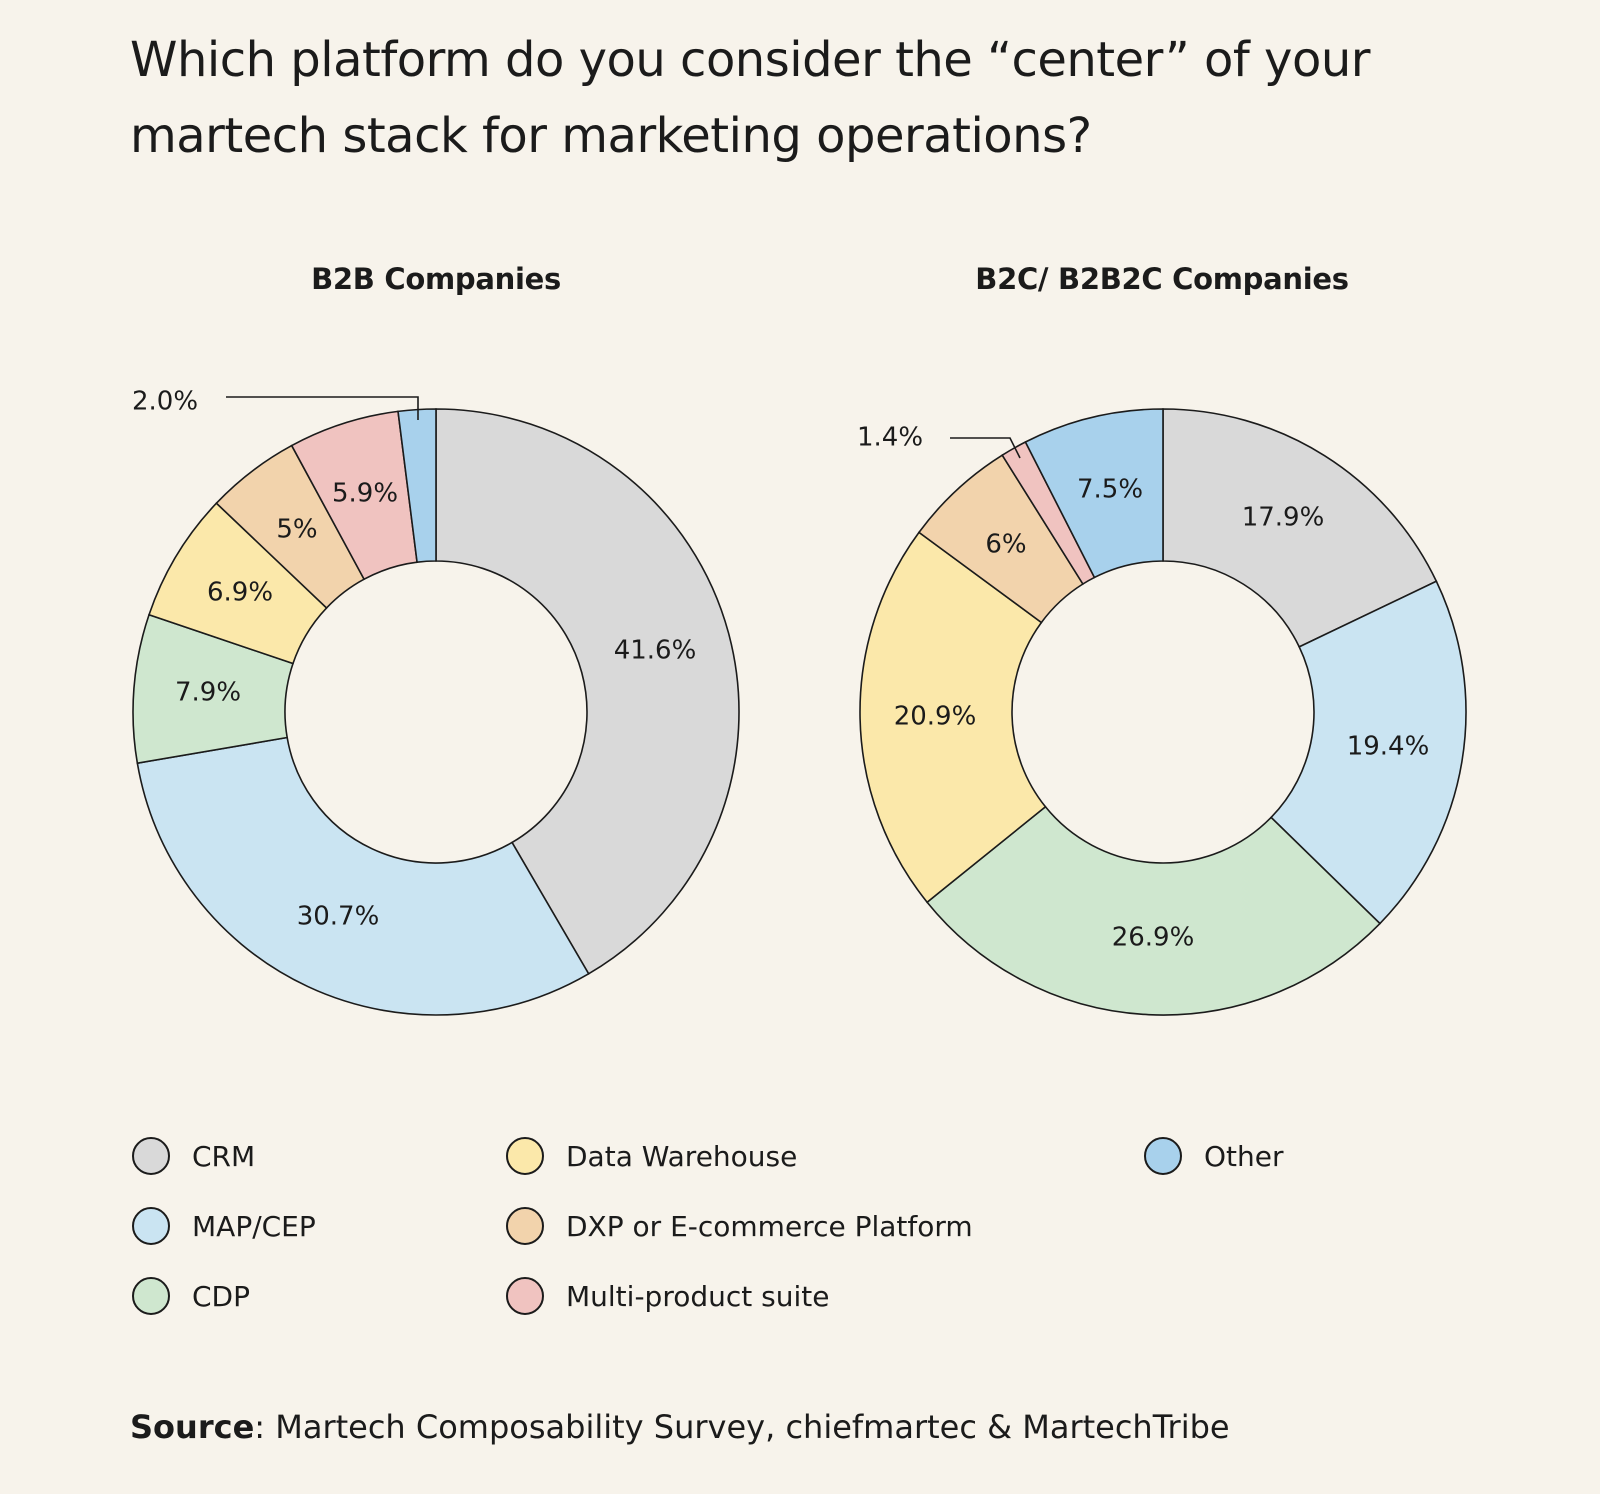 Image resolution: width=1600 pixels, height=1494 pixels. Describe the element at coordinates (769, 1226) in the screenshot. I see `legend-label-dxp: DXP or E-commerce Platform` at that location.